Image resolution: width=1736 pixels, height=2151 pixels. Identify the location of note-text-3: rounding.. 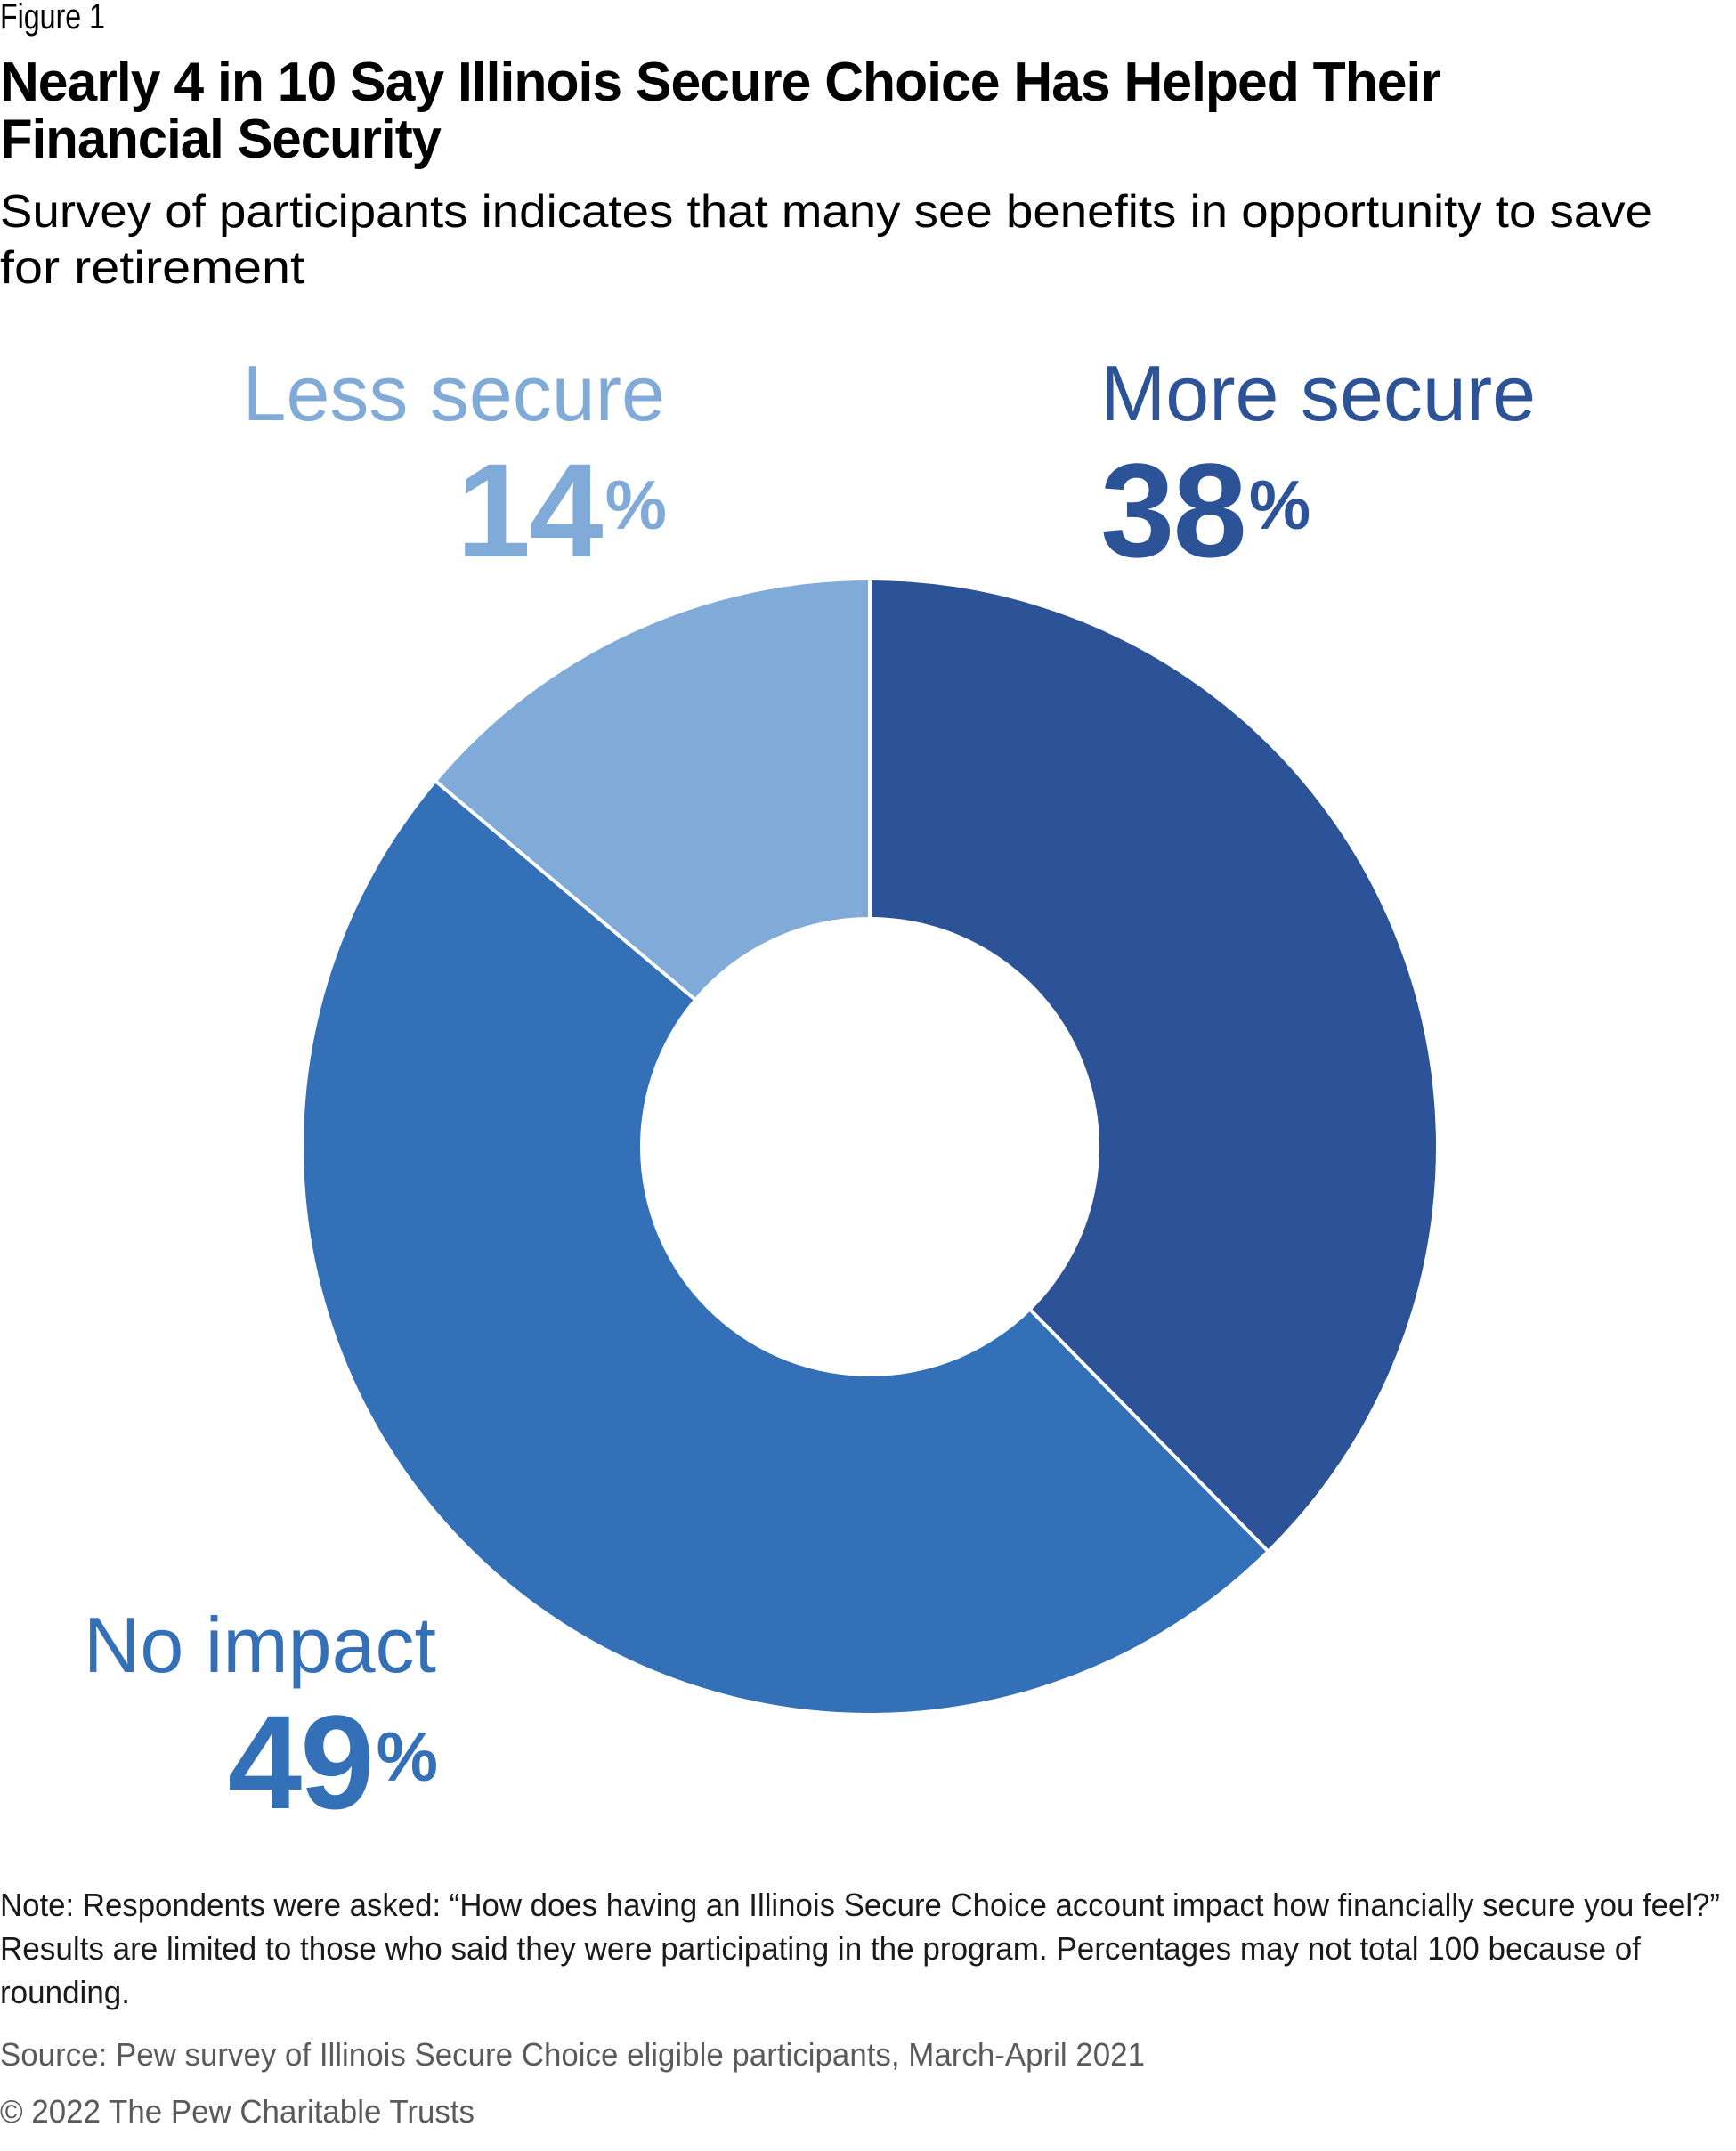
(65, 1992).